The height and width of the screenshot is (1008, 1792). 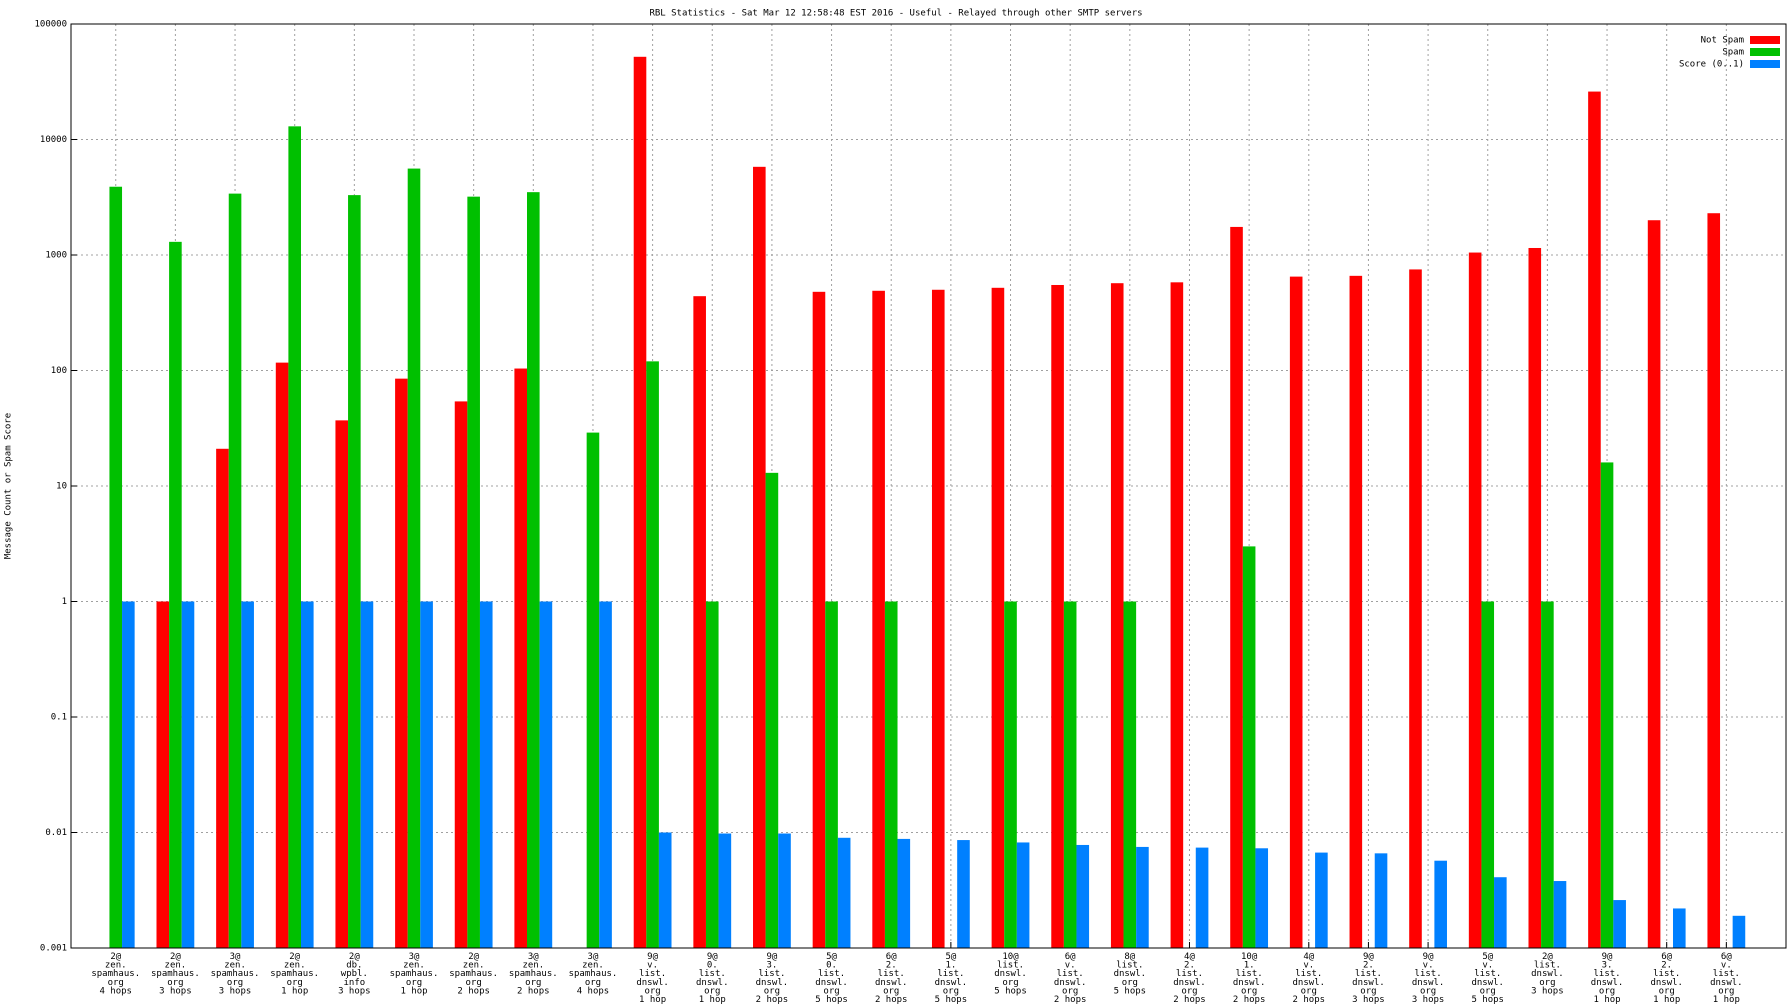 I want to click on y-tick-label: 10, so click(x=61, y=487).